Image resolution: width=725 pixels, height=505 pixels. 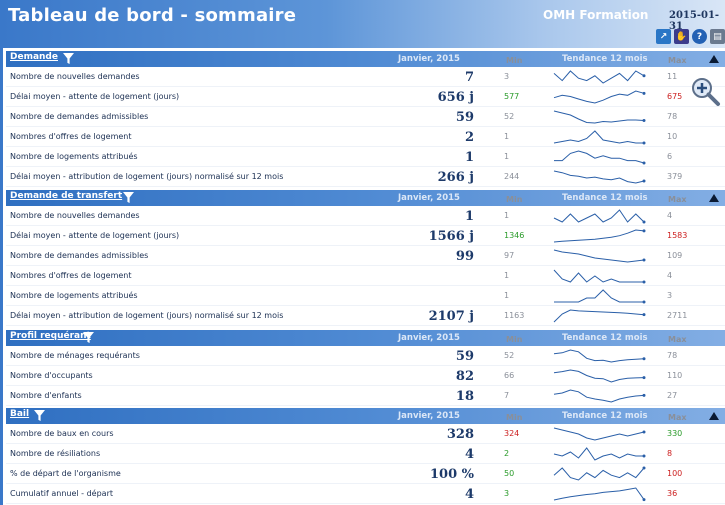 I want to click on table-row: Nombre de logements attribués 1 1 6, so click(x=365, y=157).